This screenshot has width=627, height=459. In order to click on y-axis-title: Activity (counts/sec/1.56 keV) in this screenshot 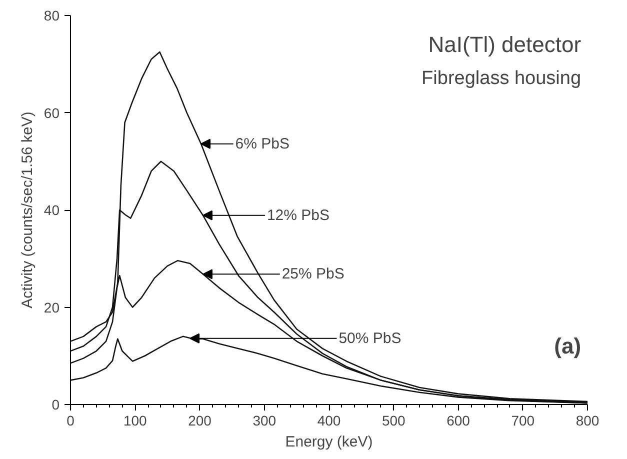, I will do `click(27, 210)`.